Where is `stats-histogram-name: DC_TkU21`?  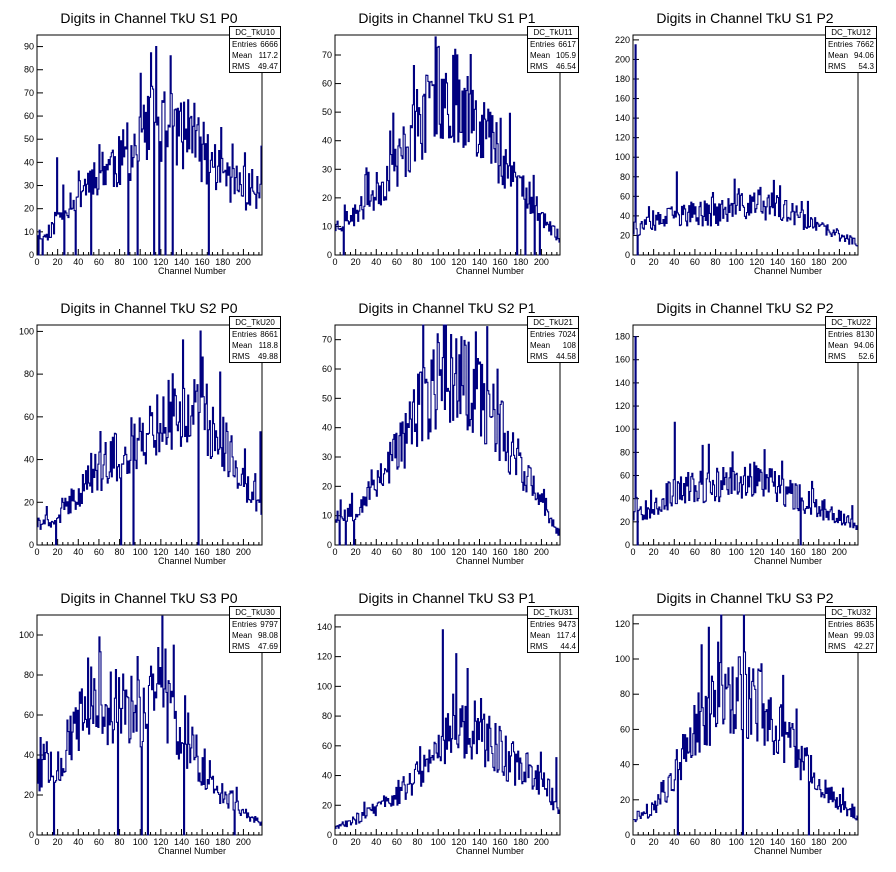 stats-histogram-name: DC_TkU21 is located at coordinates (553, 323).